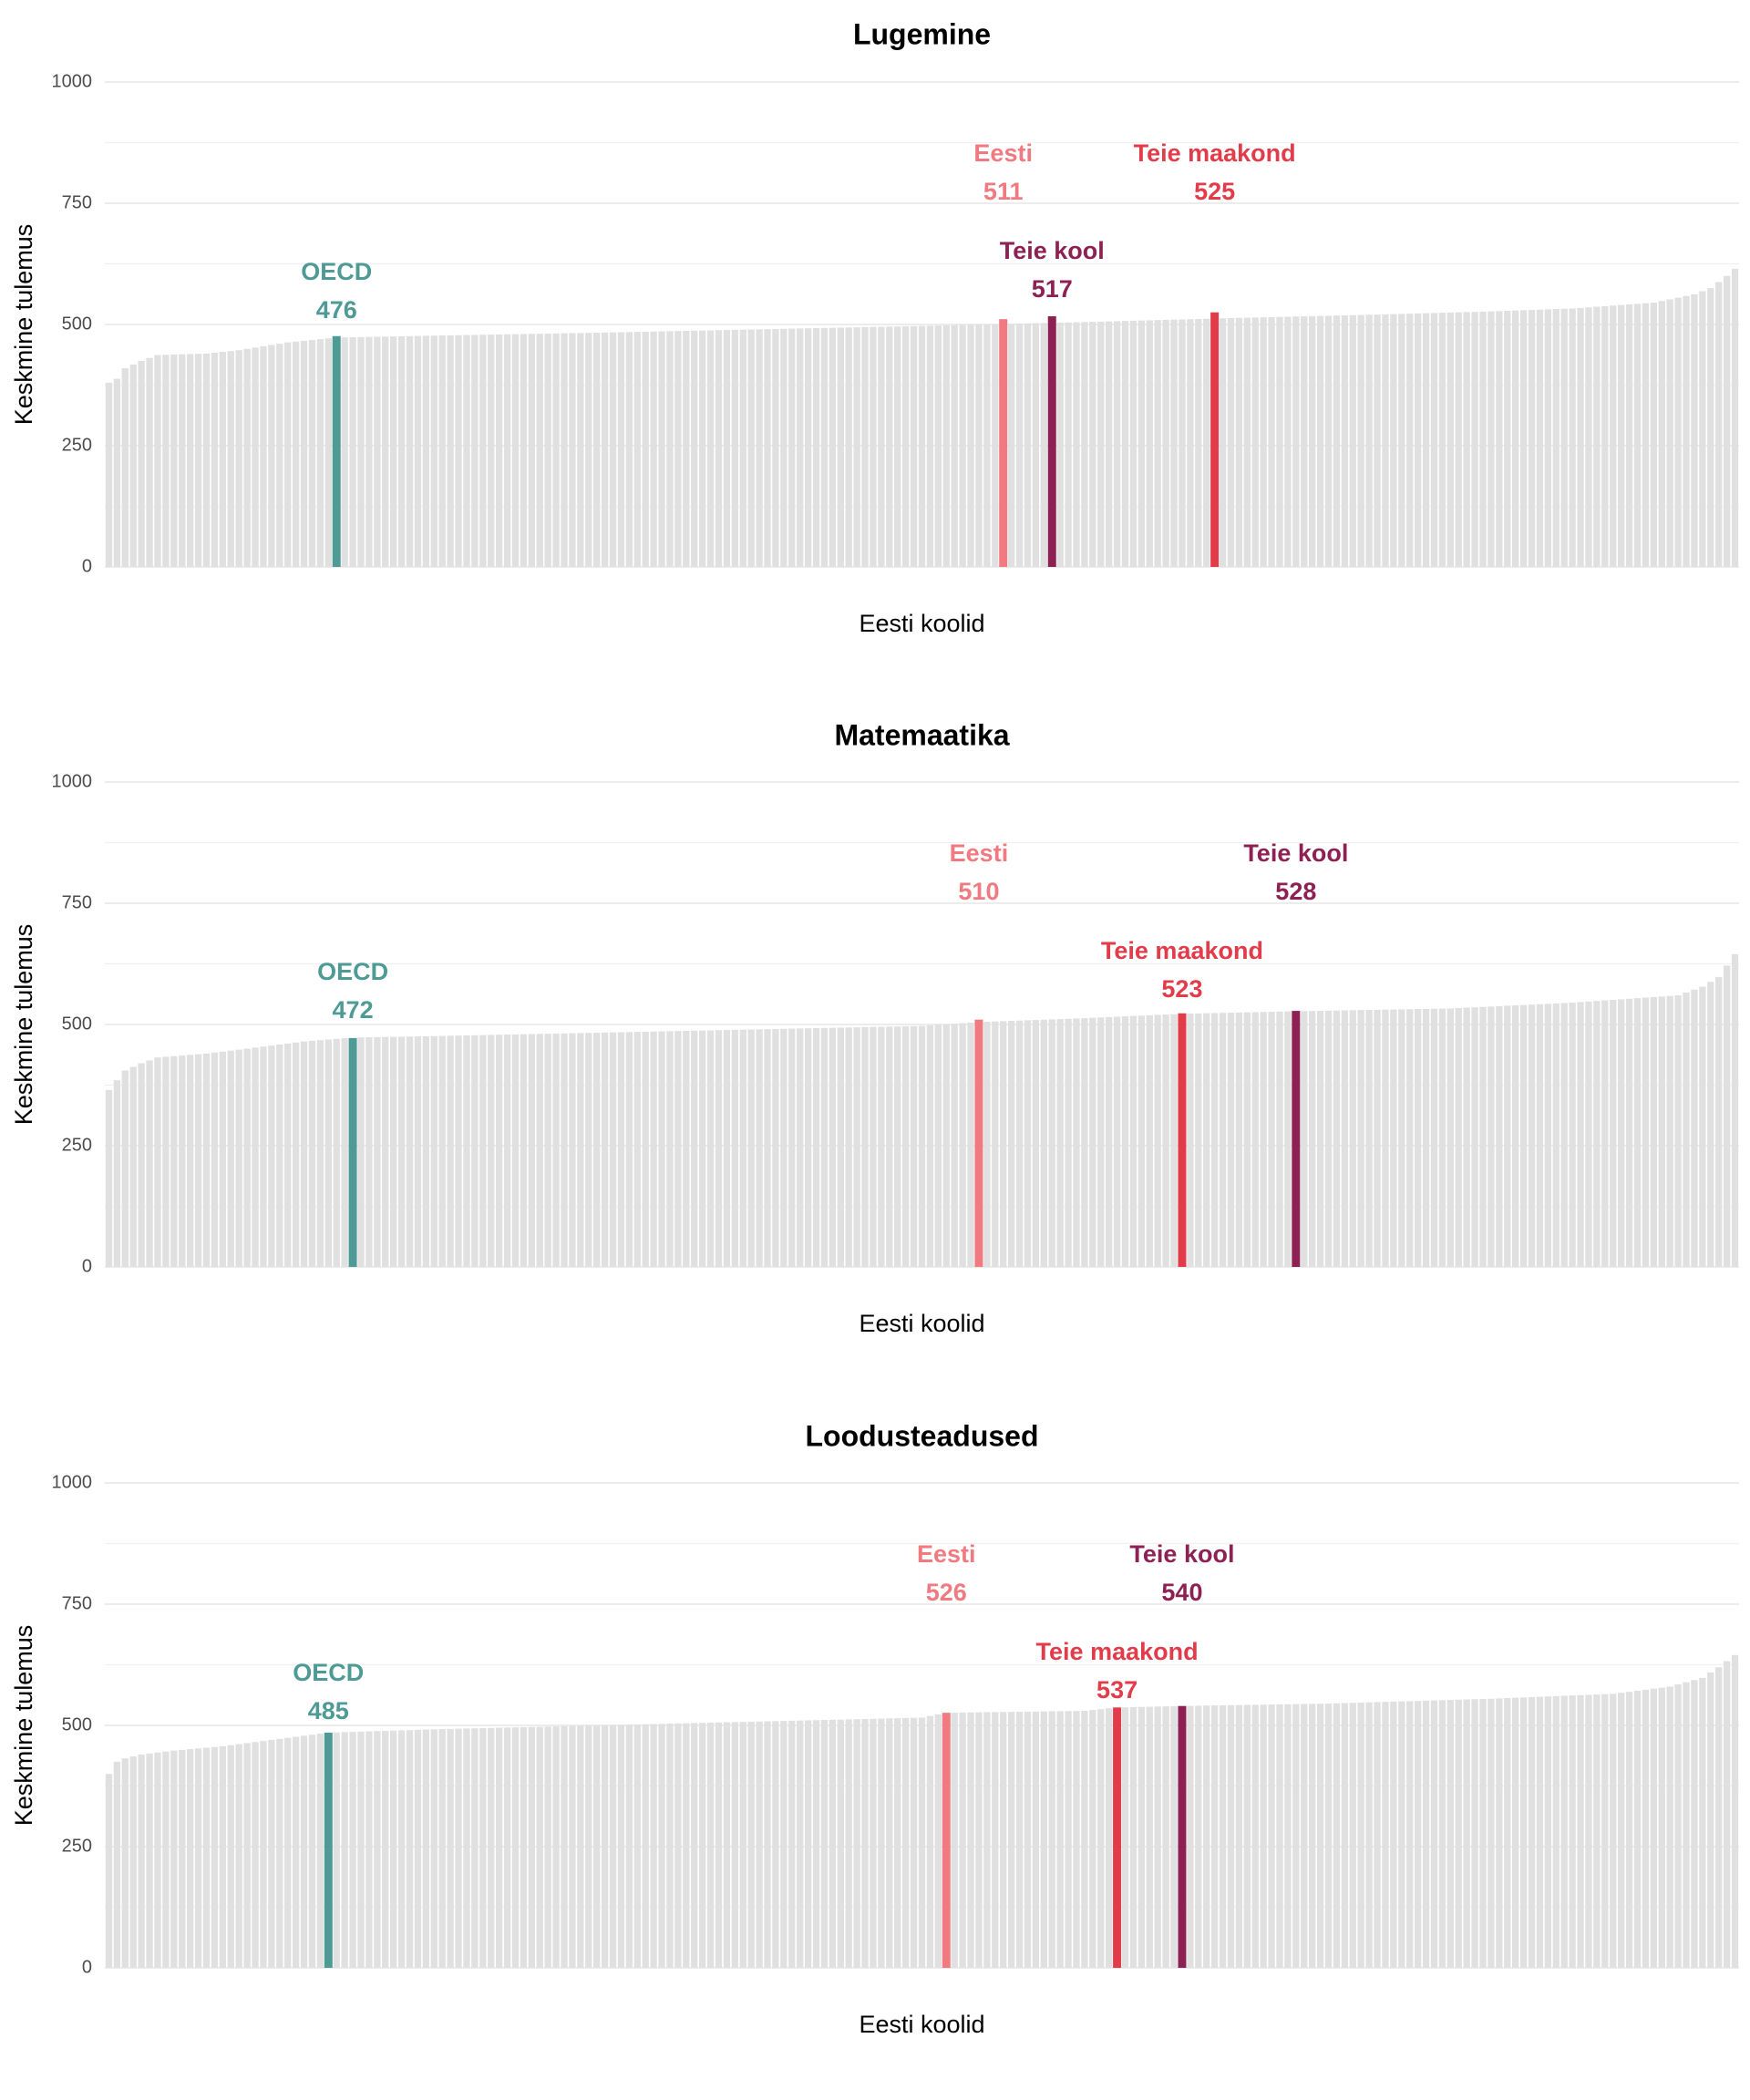 The image size is (1750, 2100). Describe the element at coordinates (1182, 1837) in the screenshot. I see `highlight-bar-teie-kool` at that location.